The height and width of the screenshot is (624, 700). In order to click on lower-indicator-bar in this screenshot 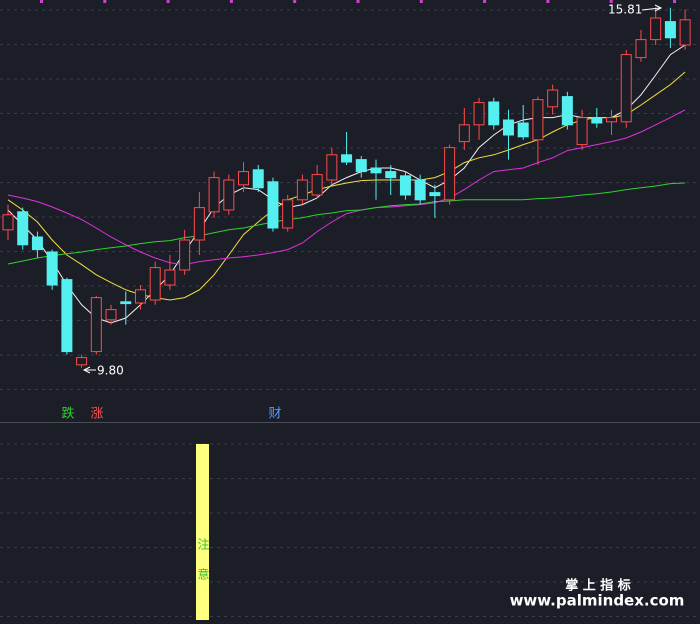, I will do `click(202, 532)`.